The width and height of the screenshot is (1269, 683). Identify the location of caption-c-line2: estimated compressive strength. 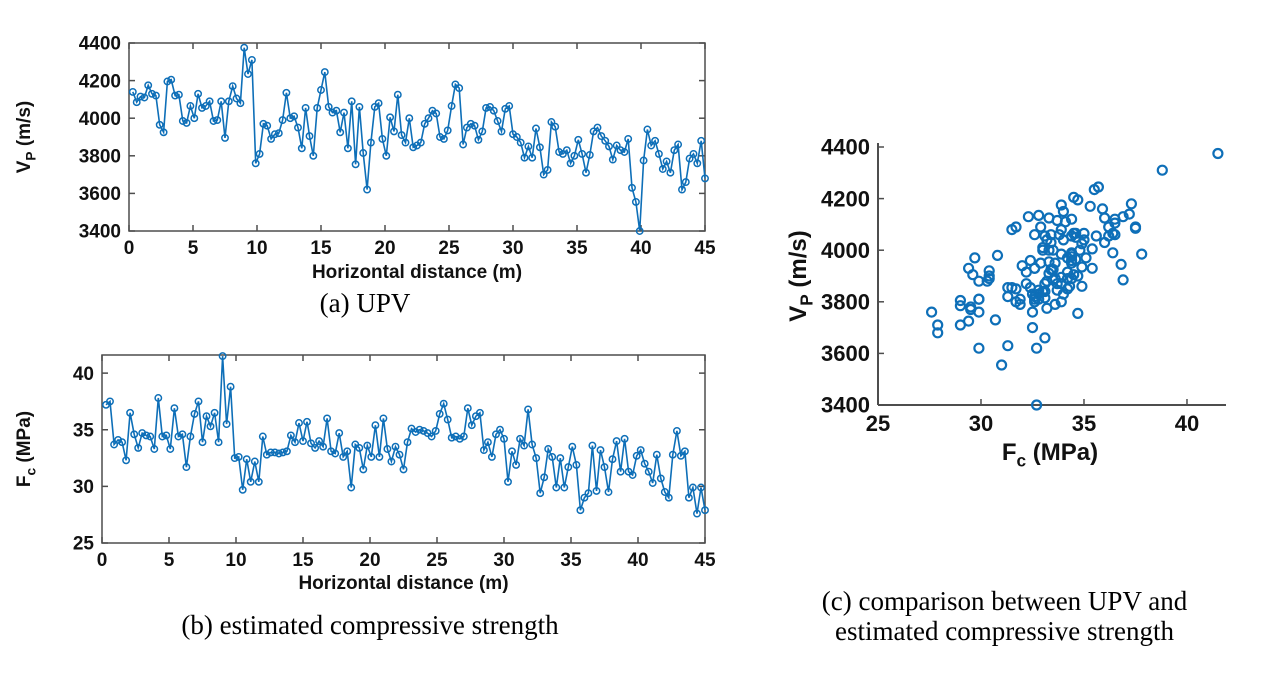
(1004, 631).